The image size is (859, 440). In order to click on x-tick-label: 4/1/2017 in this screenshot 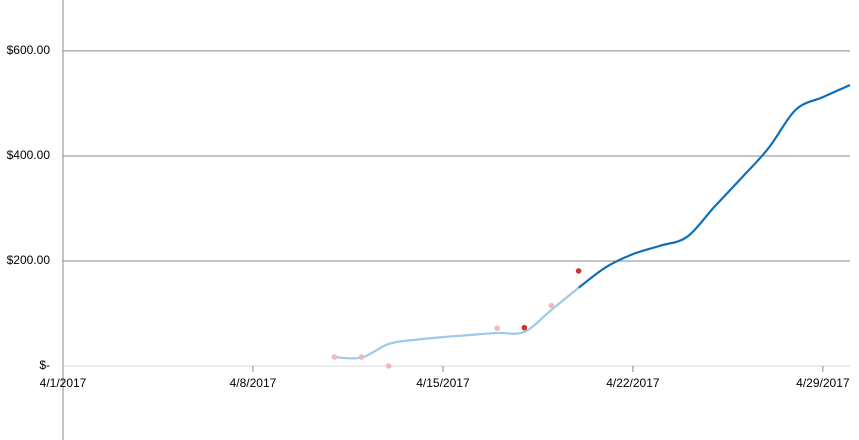, I will do `click(63, 383)`.